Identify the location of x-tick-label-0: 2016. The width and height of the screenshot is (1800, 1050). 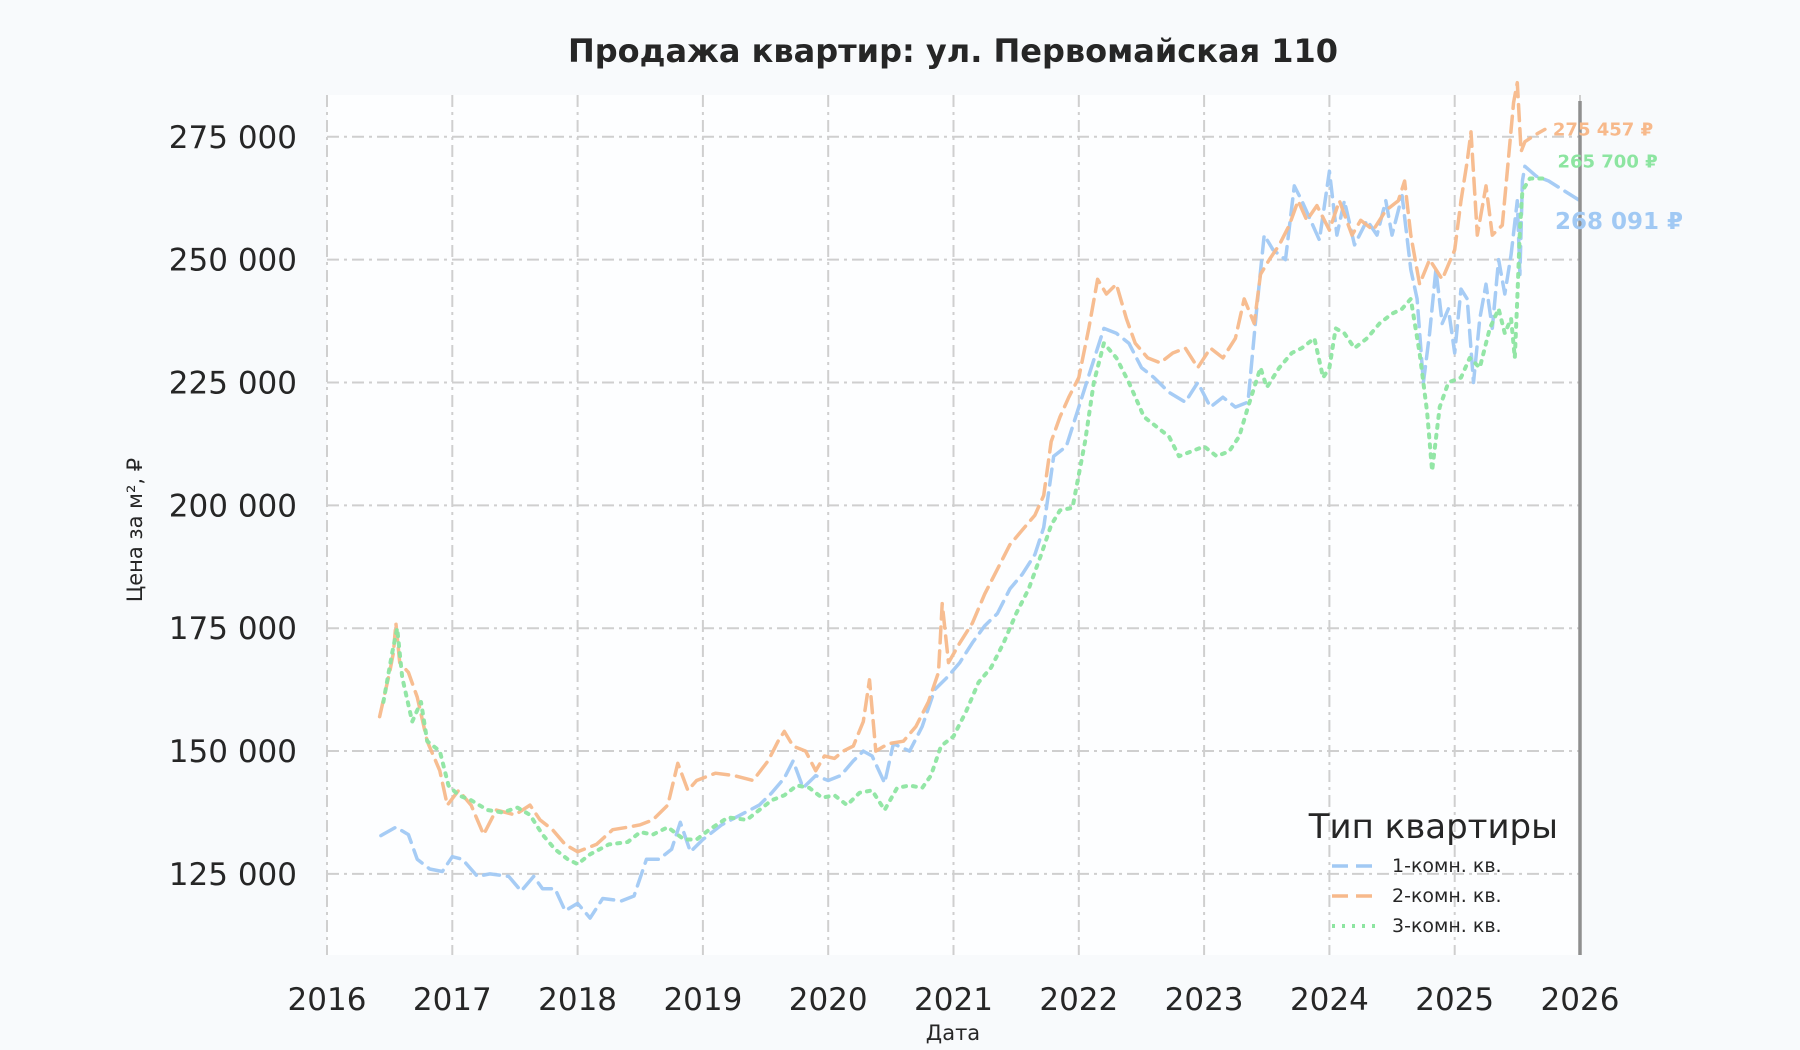
(327, 1000).